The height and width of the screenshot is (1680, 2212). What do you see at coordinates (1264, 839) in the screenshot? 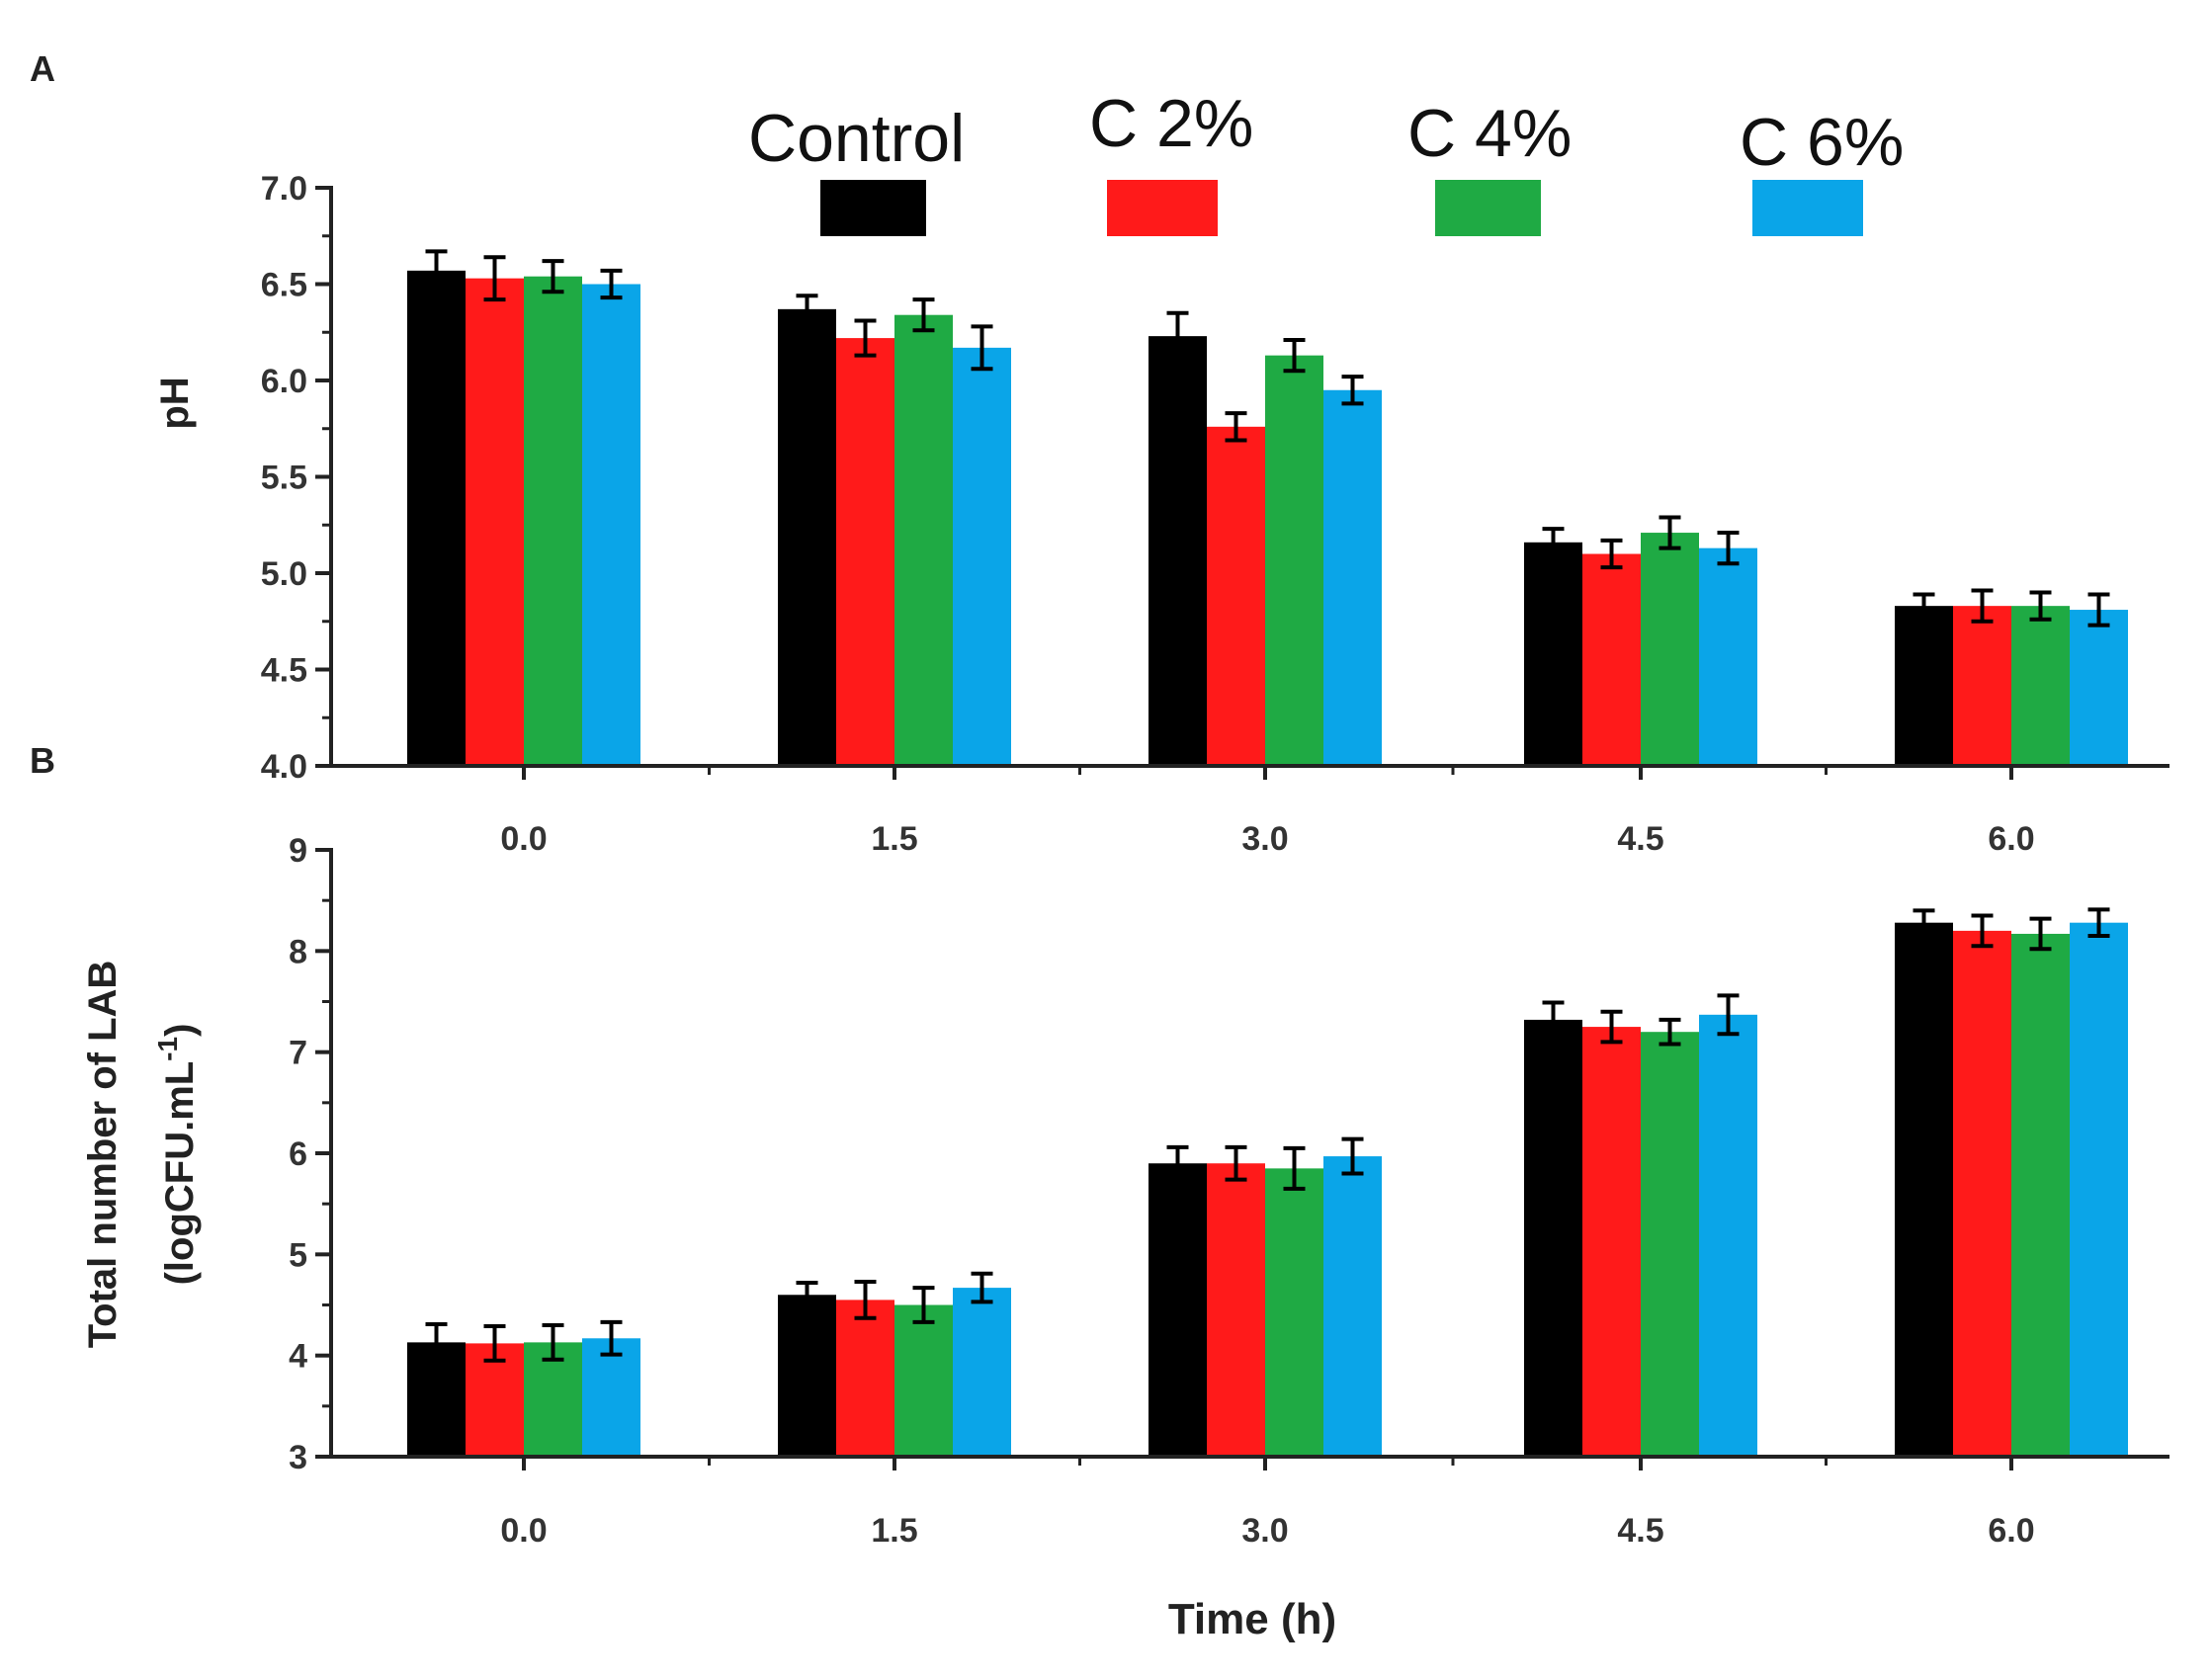
I see `panel-a-x-tick-label: 3.0` at bounding box center [1264, 839].